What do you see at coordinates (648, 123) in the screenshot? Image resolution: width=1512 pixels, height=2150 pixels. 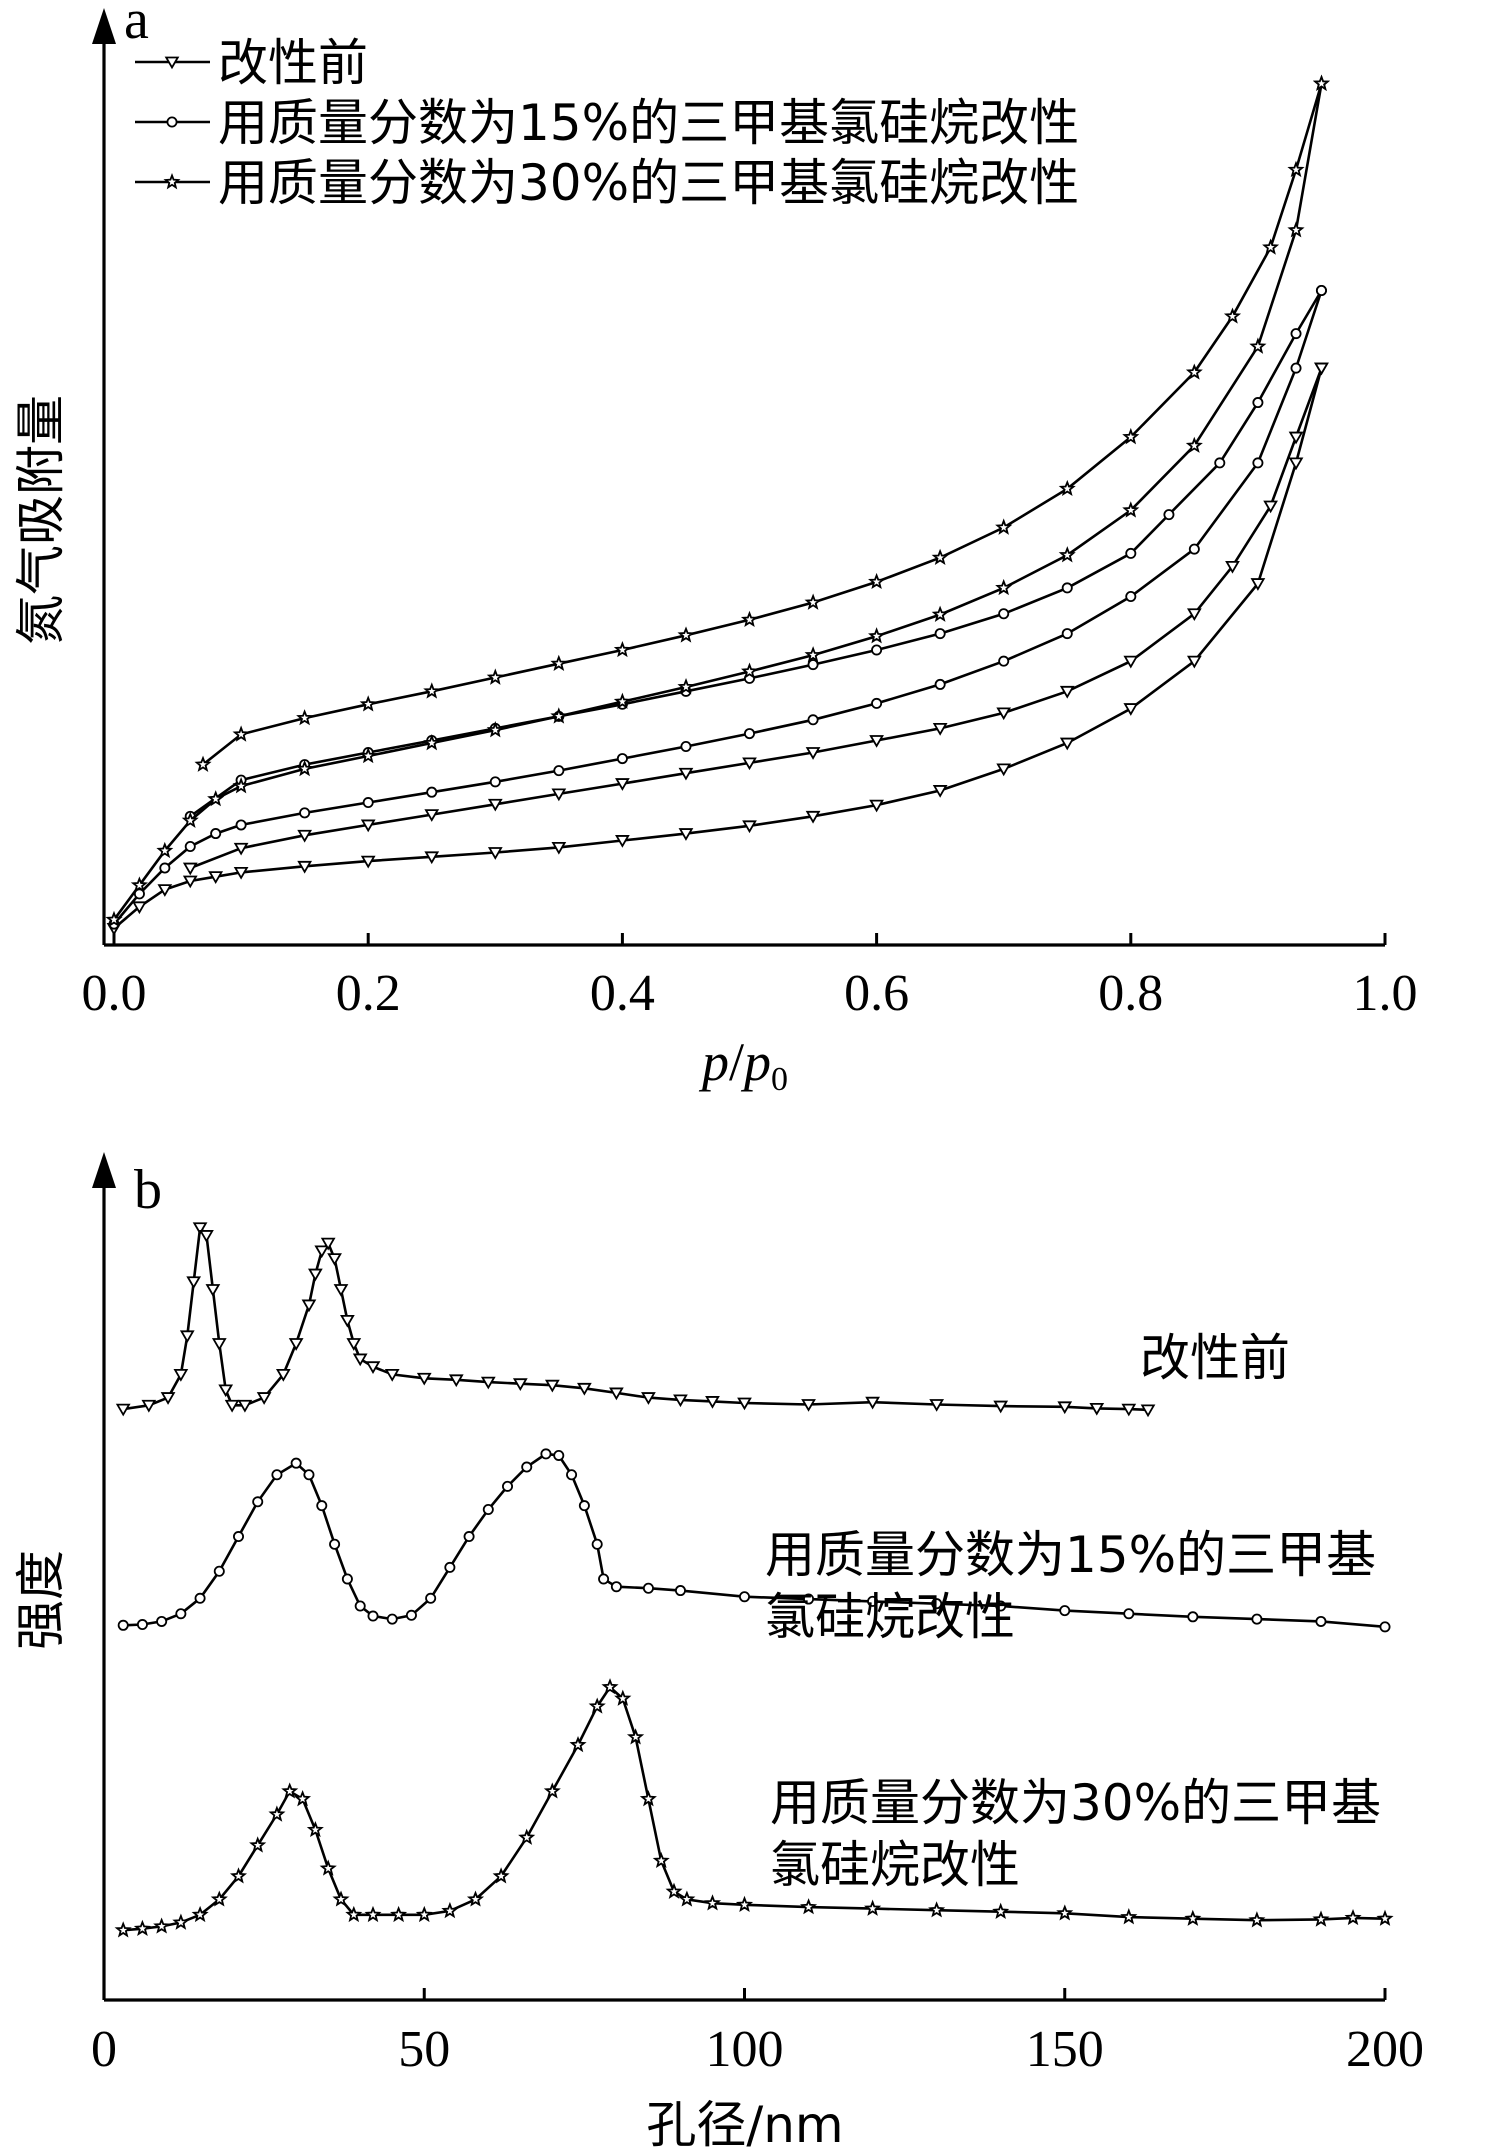 I see `panel-a-legend-label-2: 用质量分数为15%的三甲基氯硅烷改性` at bounding box center [648, 123].